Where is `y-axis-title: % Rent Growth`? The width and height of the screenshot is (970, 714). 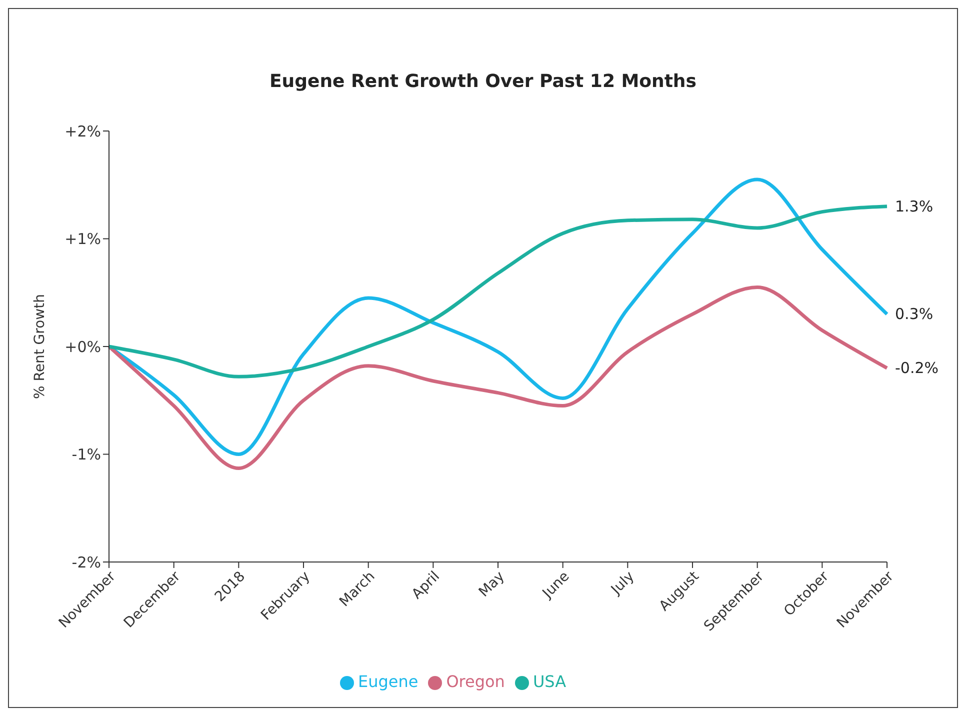 y-axis-title: % Rent Growth is located at coordinates (40, 346).